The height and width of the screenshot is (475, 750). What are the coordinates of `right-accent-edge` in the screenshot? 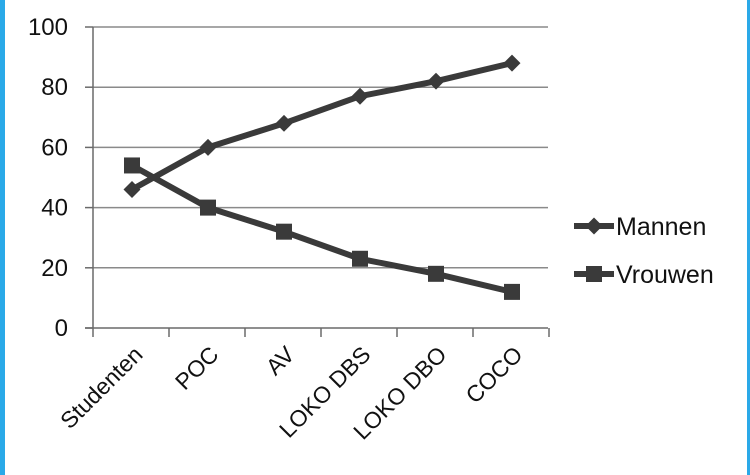 It's located at (748, 237).